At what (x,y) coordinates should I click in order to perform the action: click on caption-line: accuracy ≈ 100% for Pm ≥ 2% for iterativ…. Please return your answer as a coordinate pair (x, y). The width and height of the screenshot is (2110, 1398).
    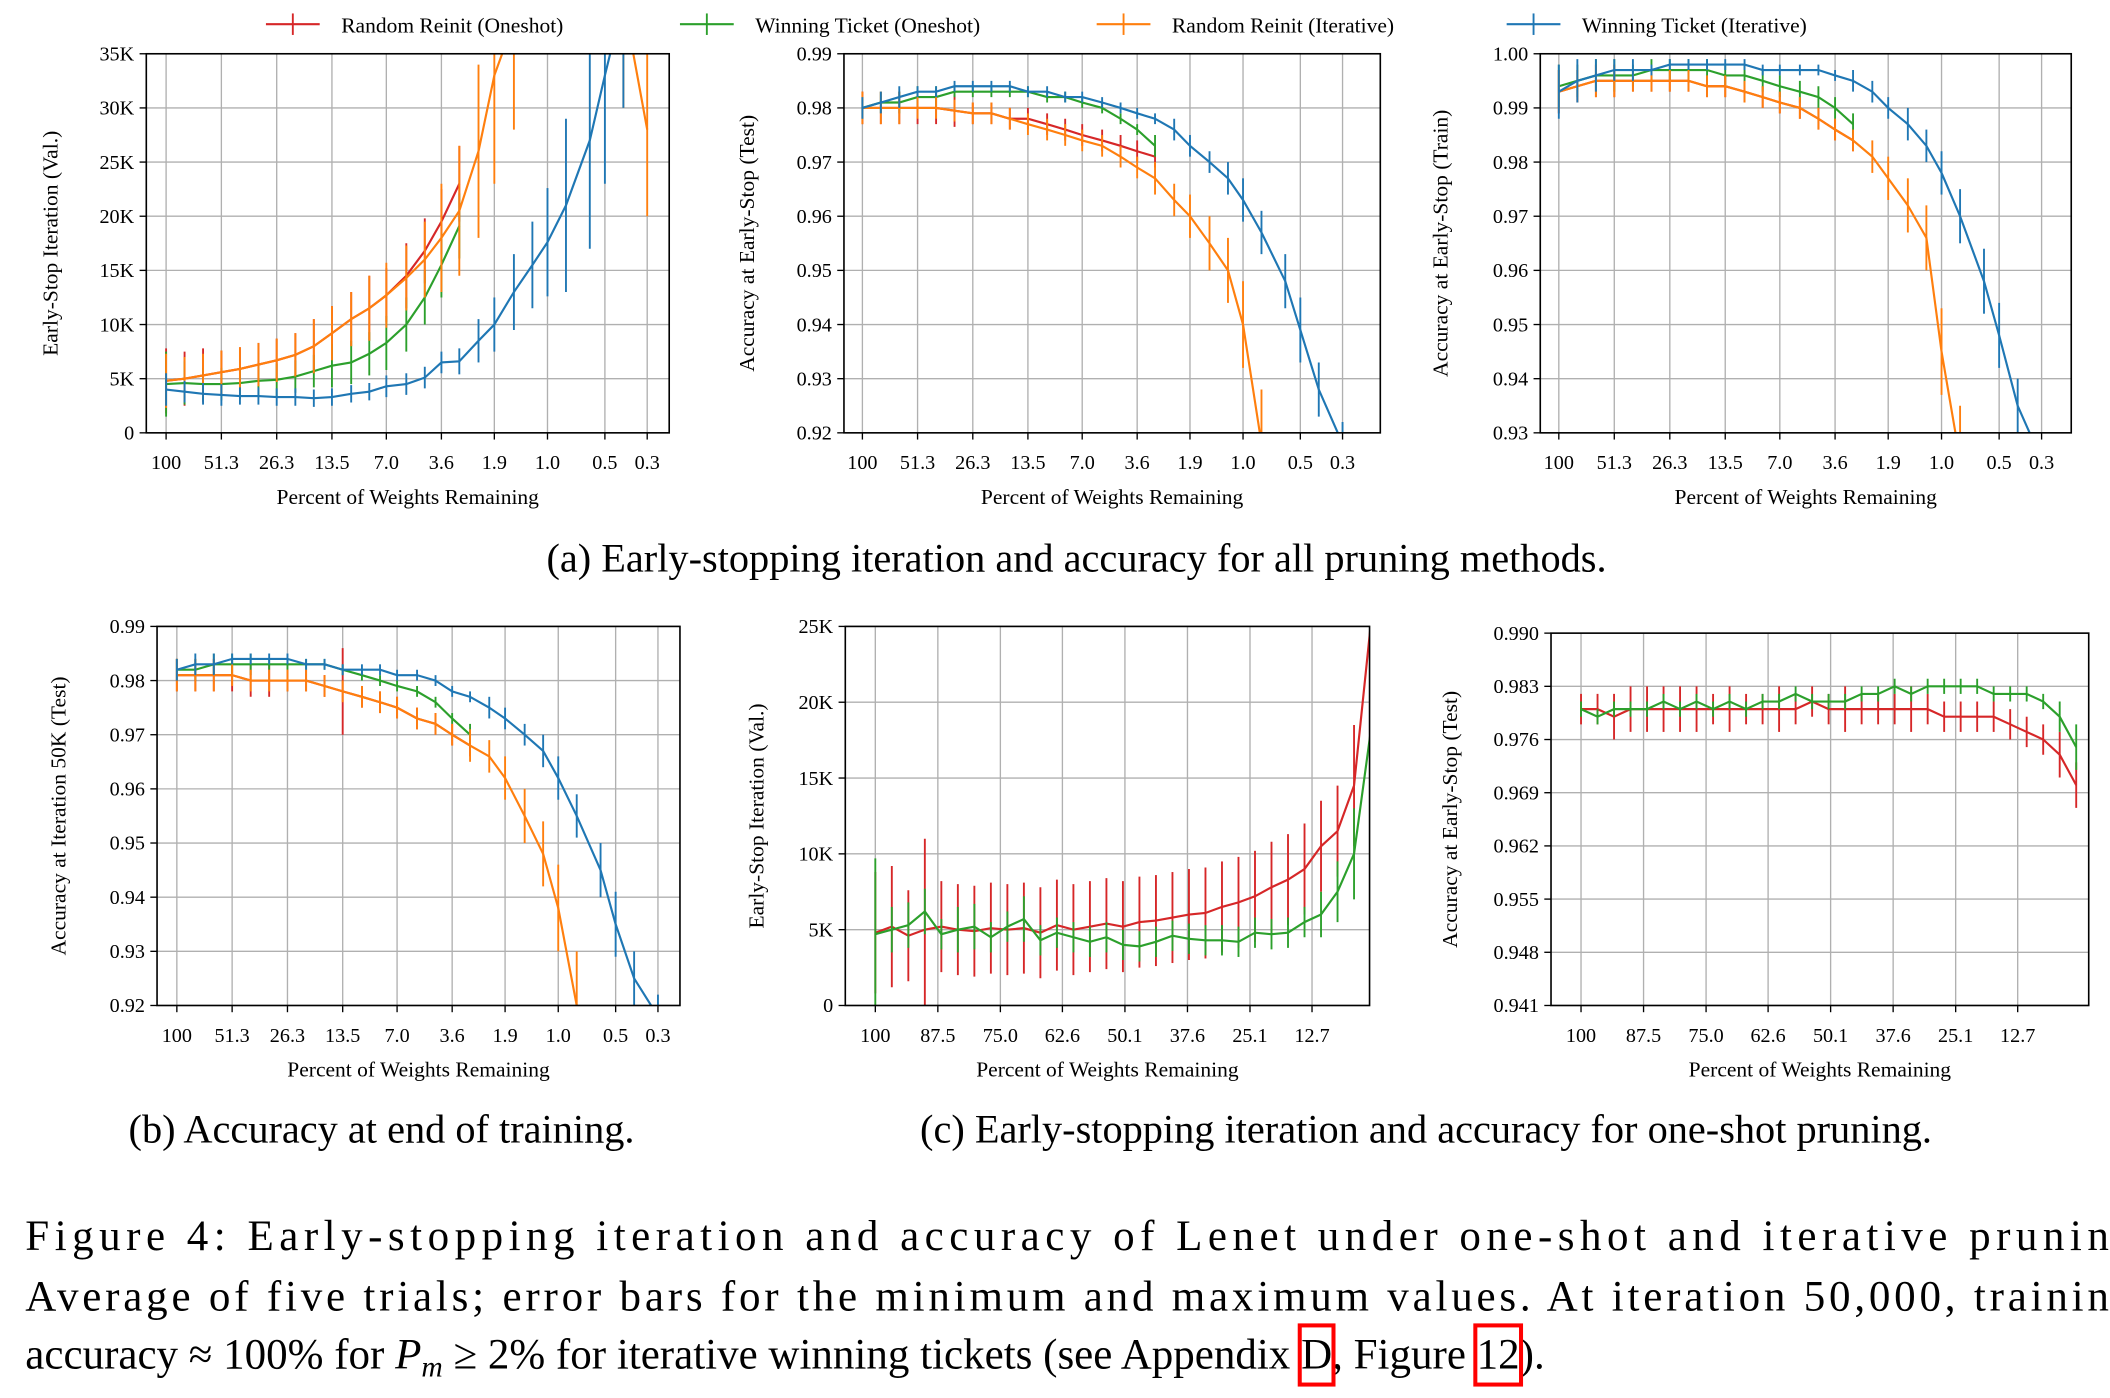
    Looking at the image, I should click on (784, 1357).